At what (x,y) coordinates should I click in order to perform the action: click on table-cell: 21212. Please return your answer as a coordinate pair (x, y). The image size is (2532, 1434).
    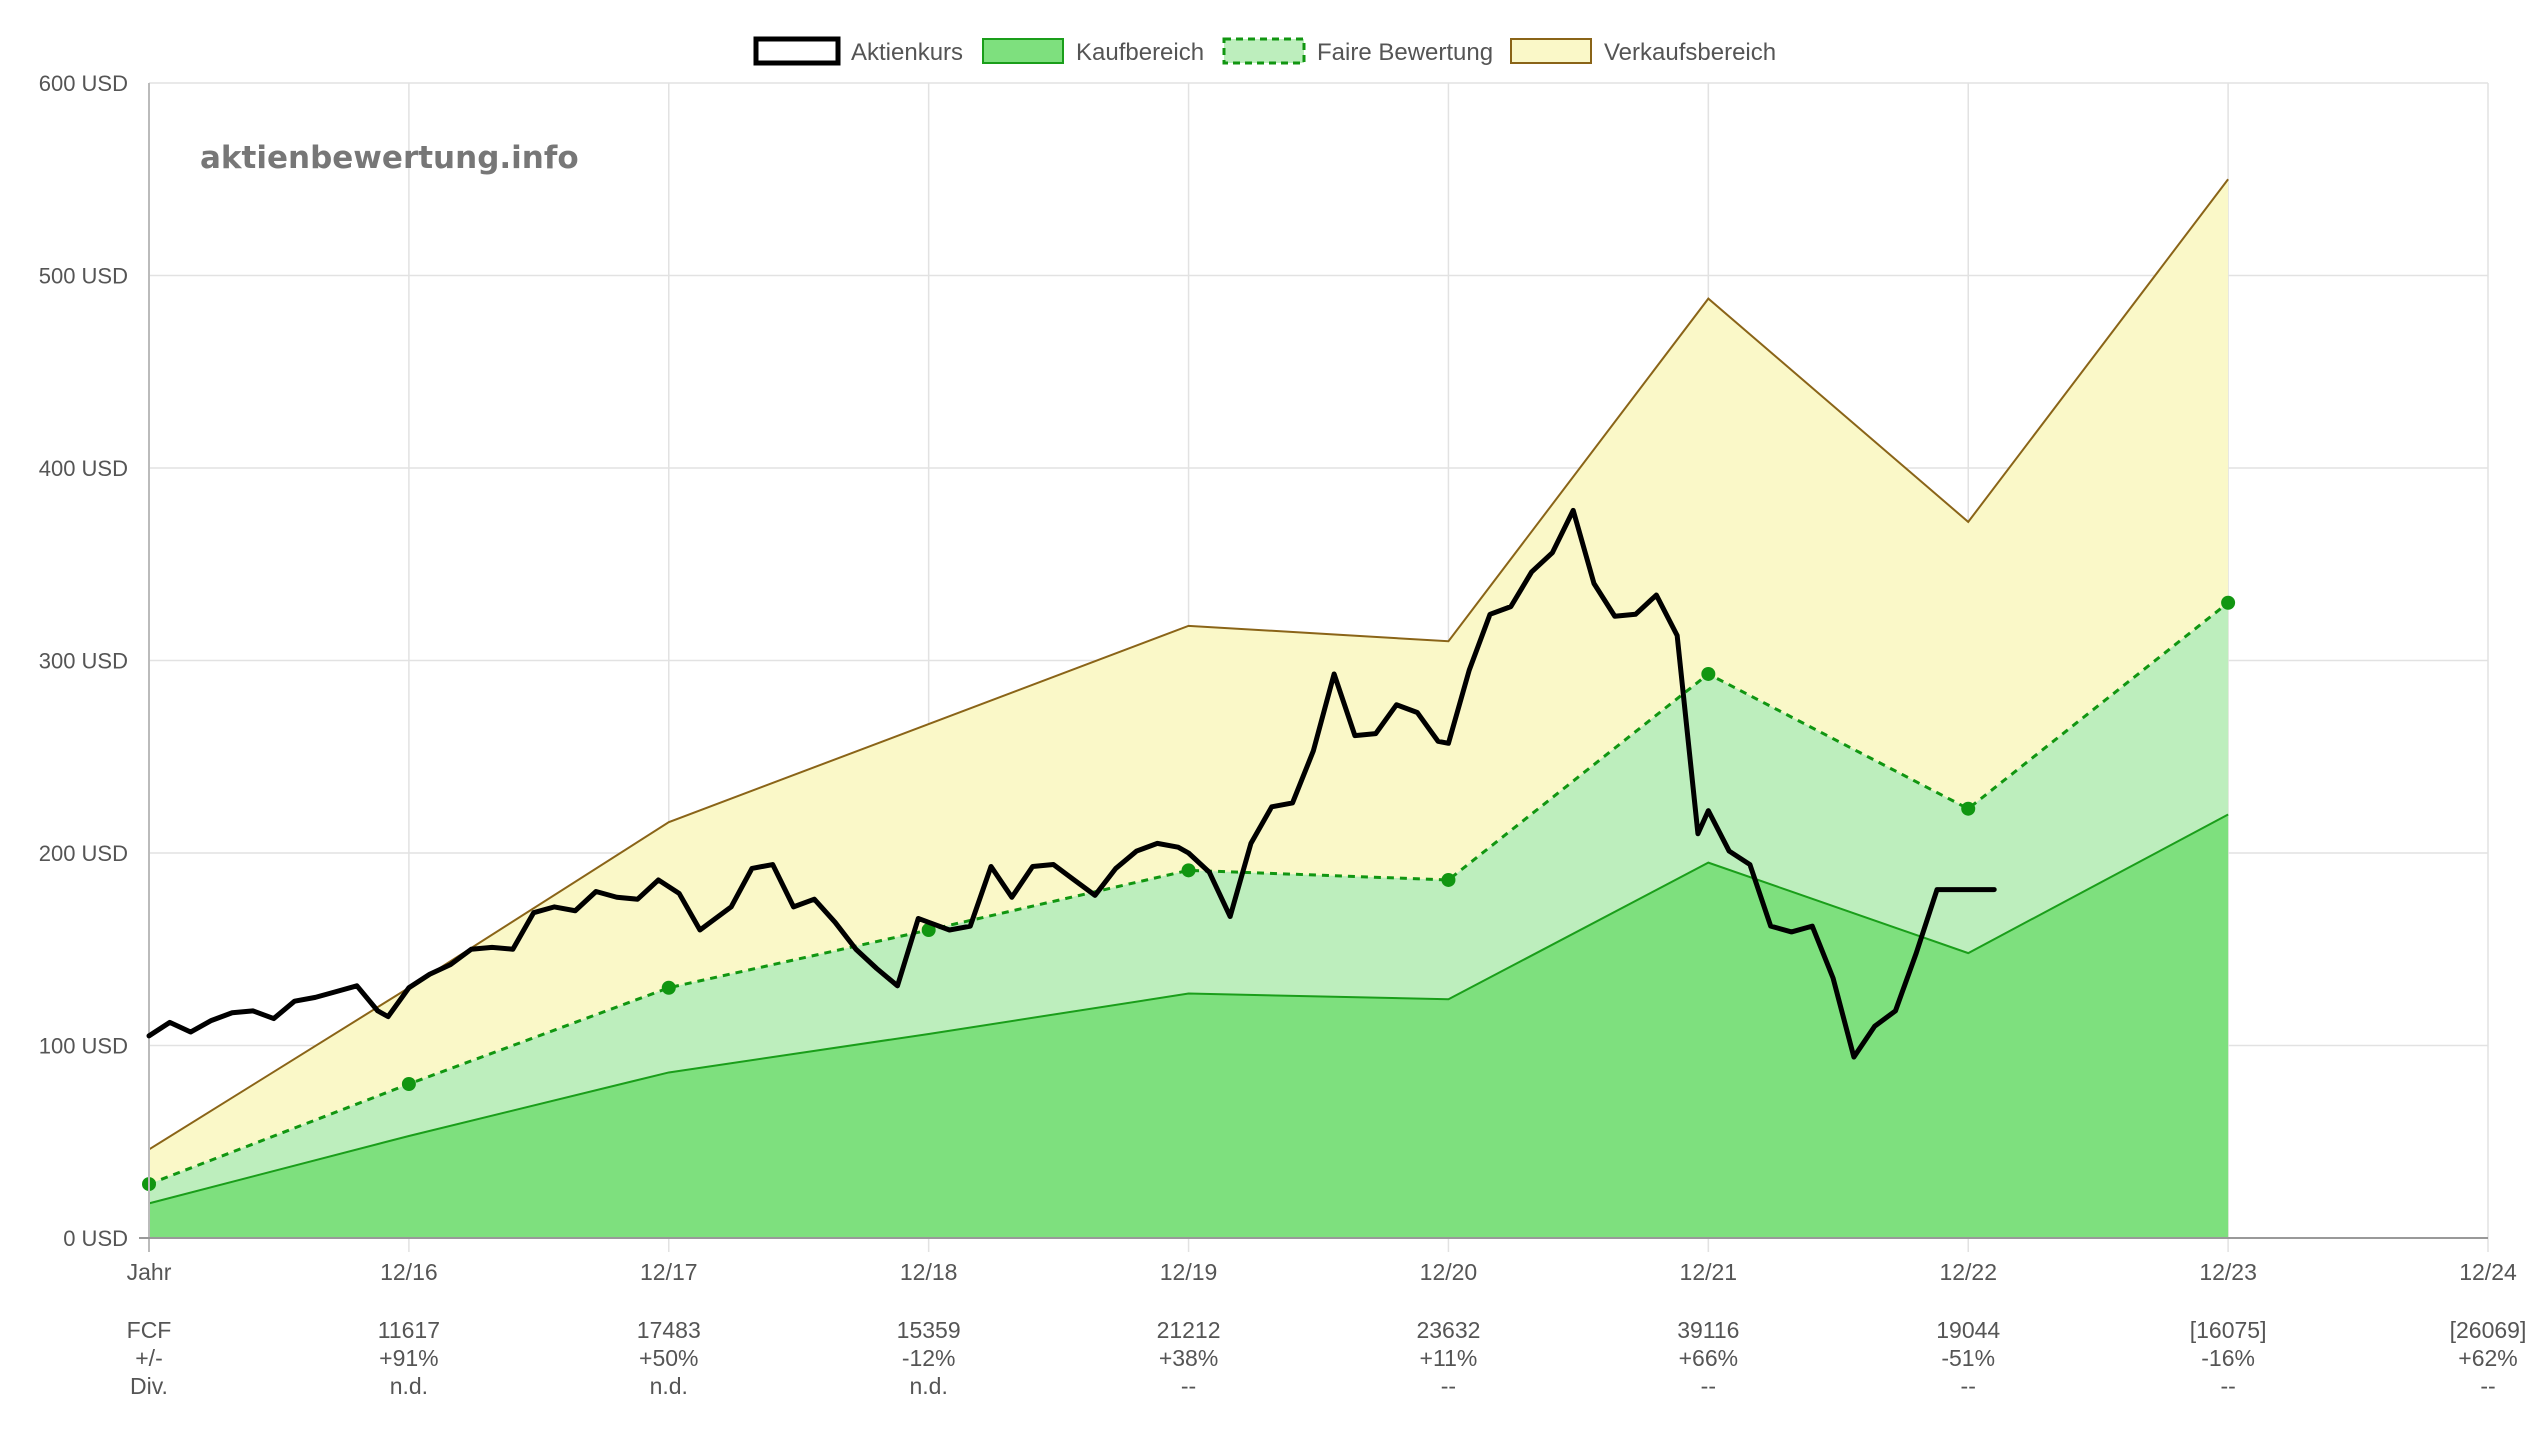
    Looking at the image, I should click on (1189, 1330).